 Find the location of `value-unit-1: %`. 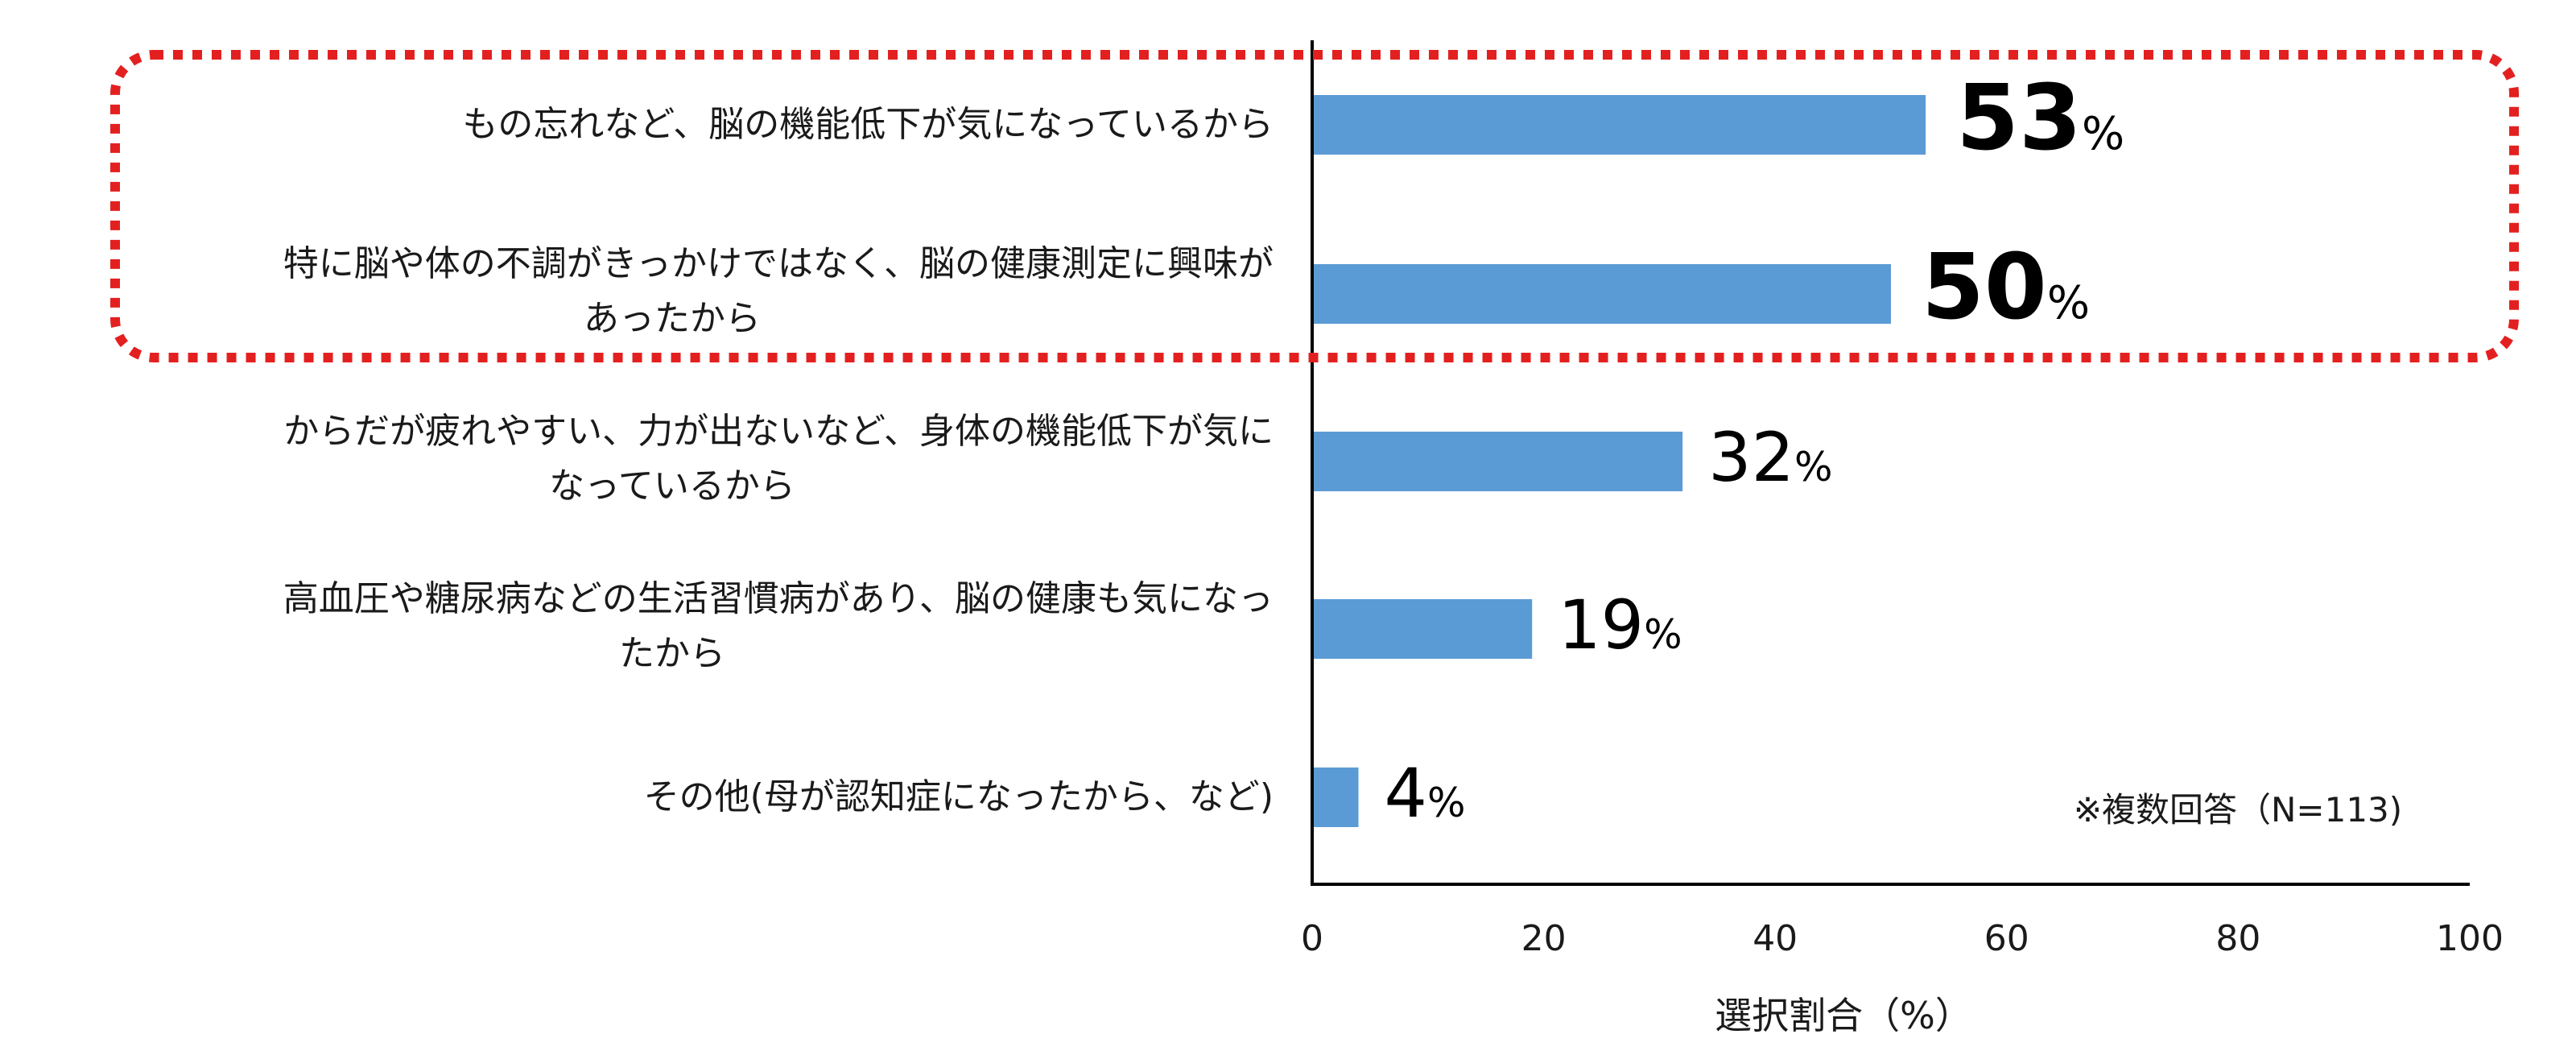

value-unit-1: % is located at coordinates (2068, 303).